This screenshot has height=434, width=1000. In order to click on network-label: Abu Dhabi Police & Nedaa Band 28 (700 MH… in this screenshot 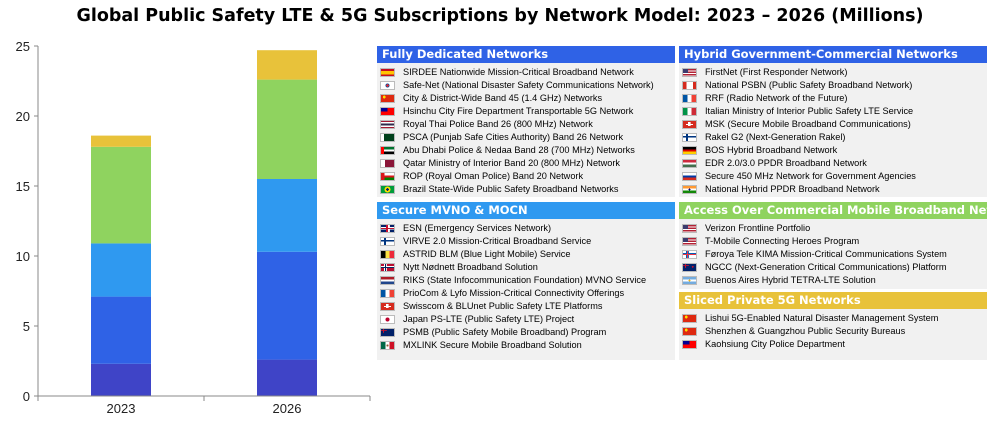, I will do `click(519, 150)`.